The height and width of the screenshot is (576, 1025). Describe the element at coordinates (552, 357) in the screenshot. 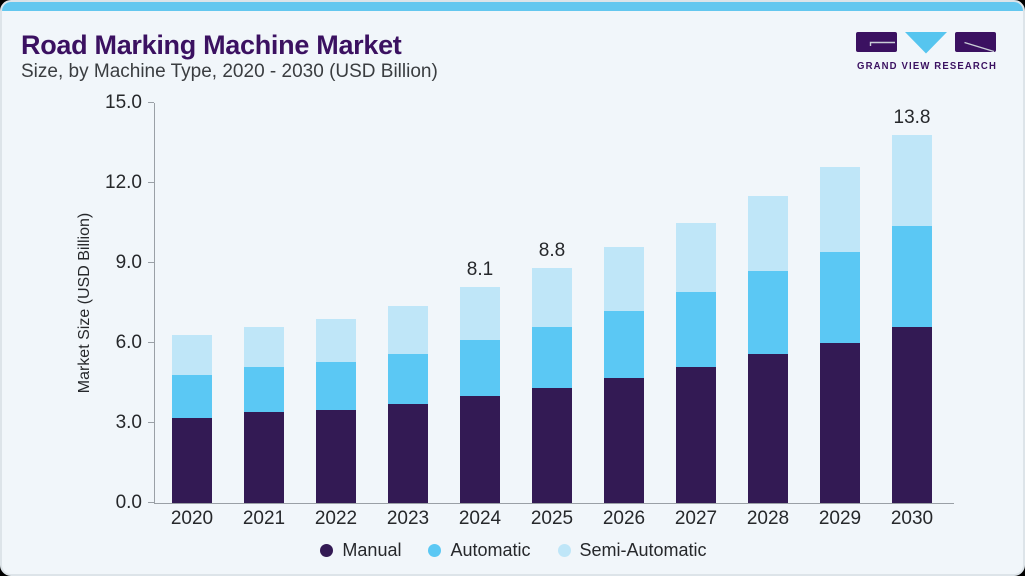

I see `bar-2025-automatic` at that location.